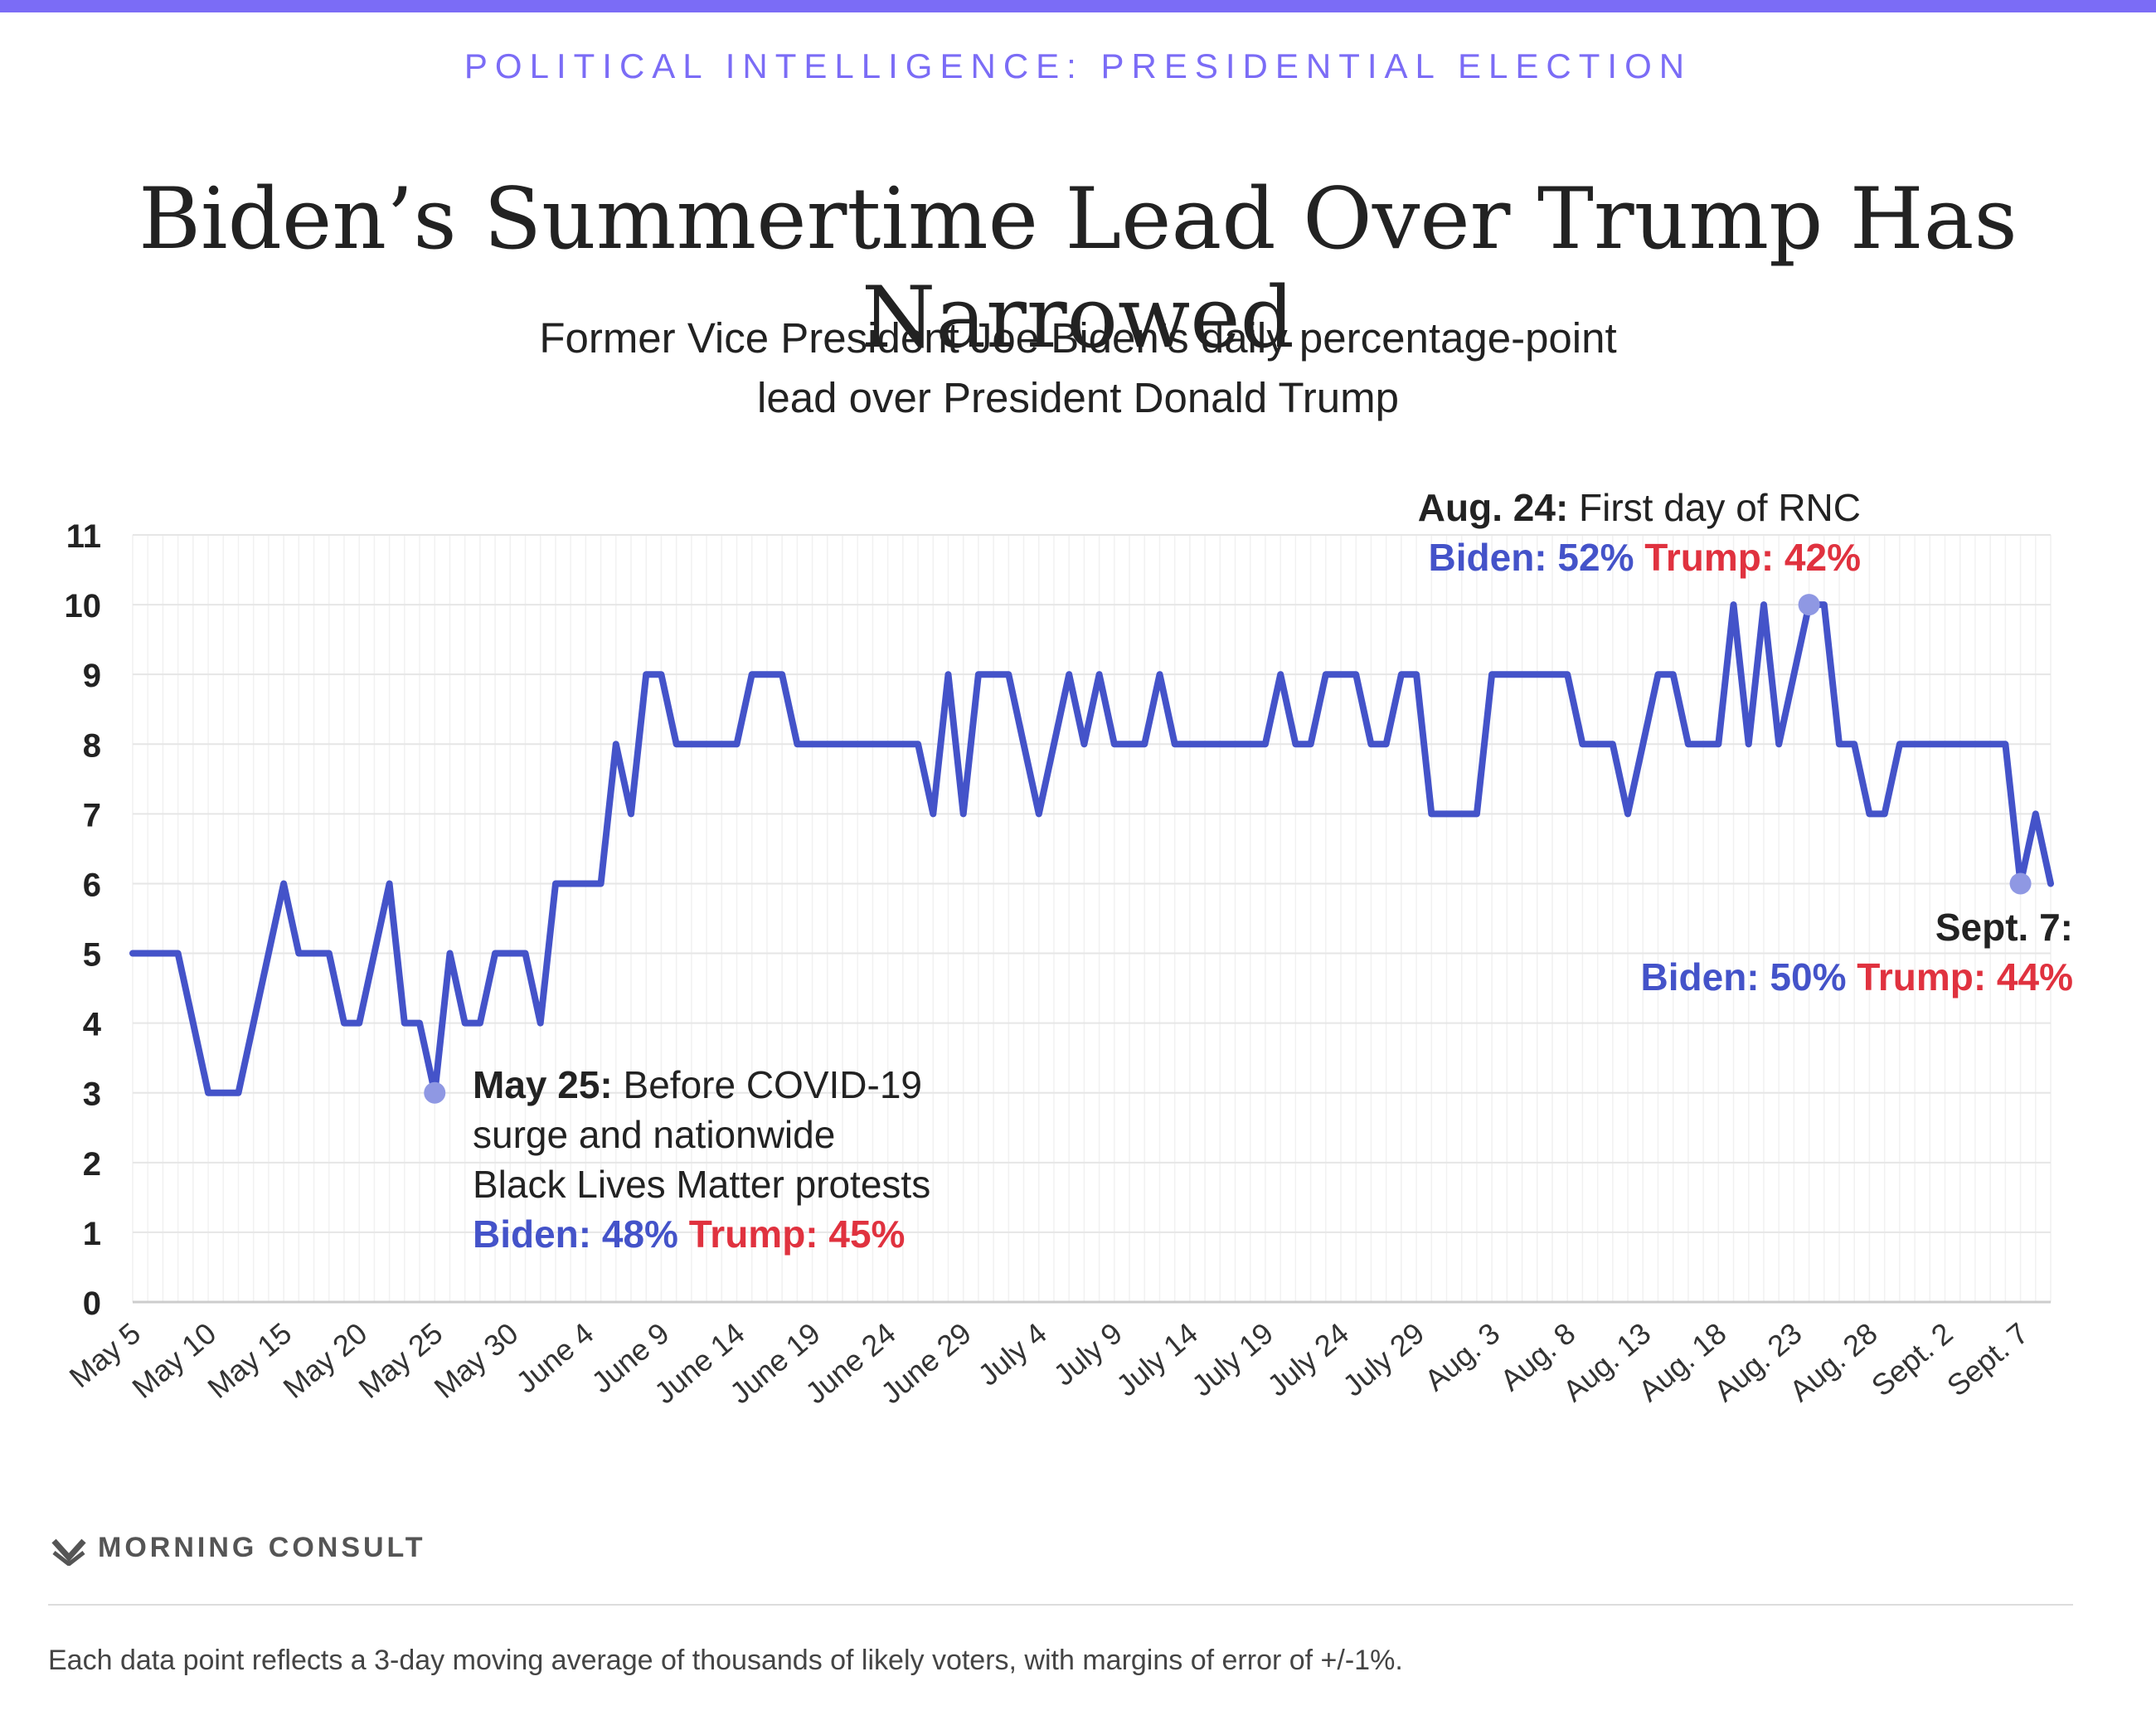  I want to click on x-tick-label: Sept. 2, so click(1912, 1360).